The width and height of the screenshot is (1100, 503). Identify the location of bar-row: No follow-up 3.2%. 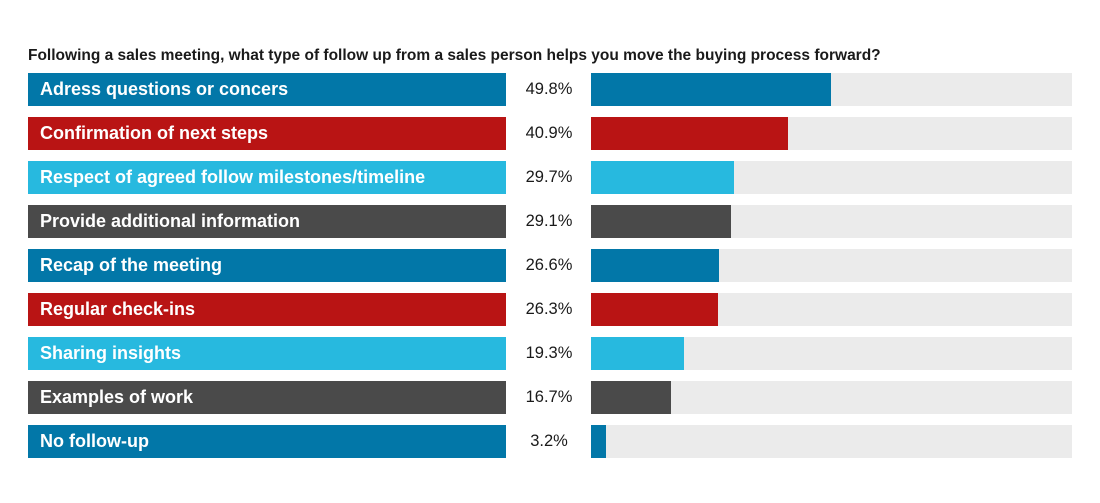
(550, 441).